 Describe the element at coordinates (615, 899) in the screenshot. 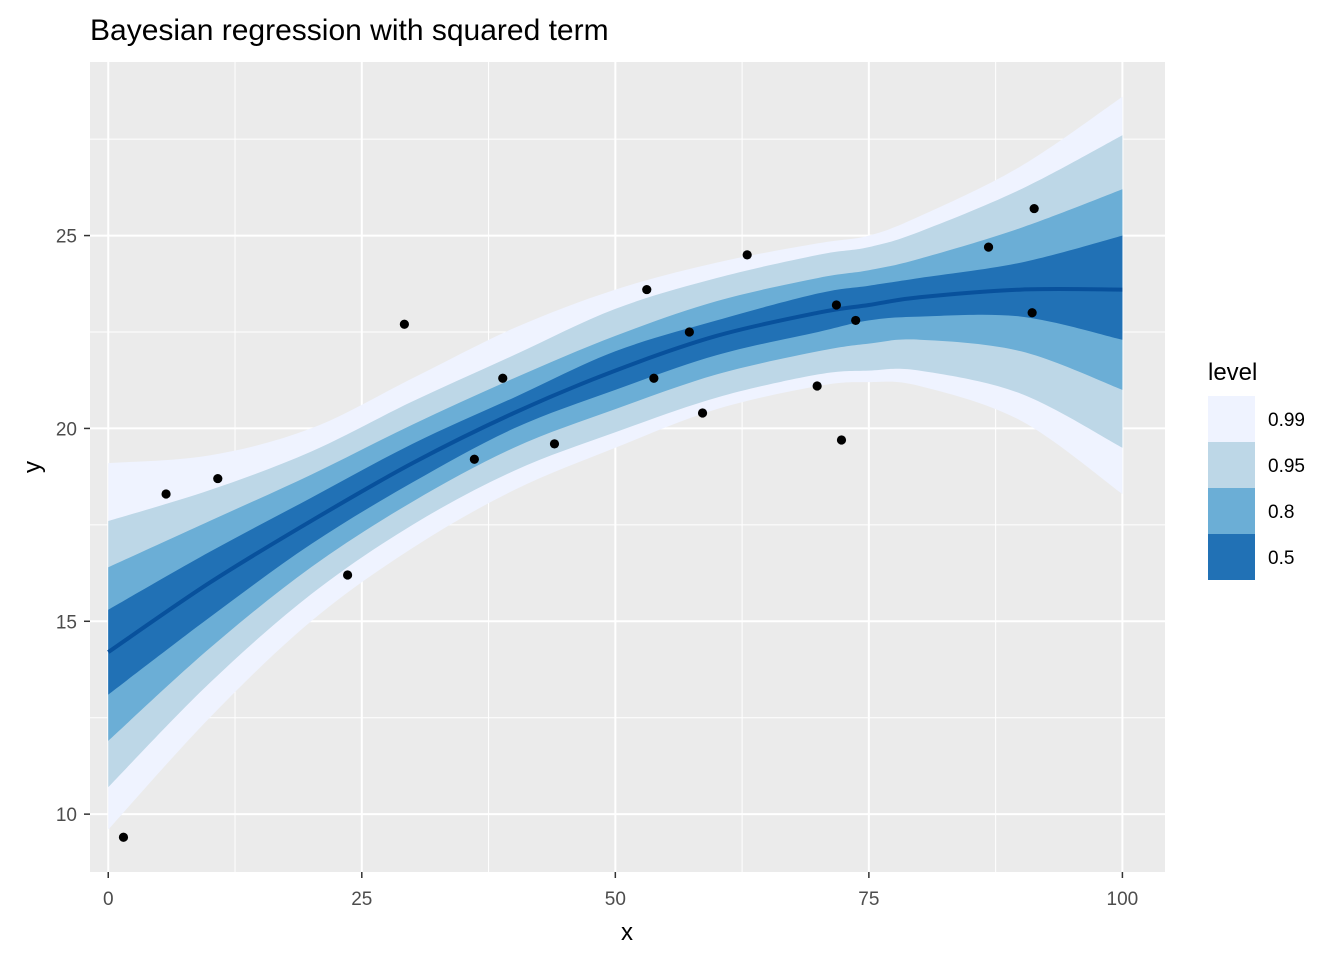

I see `x-tick-label: 50` at that location.